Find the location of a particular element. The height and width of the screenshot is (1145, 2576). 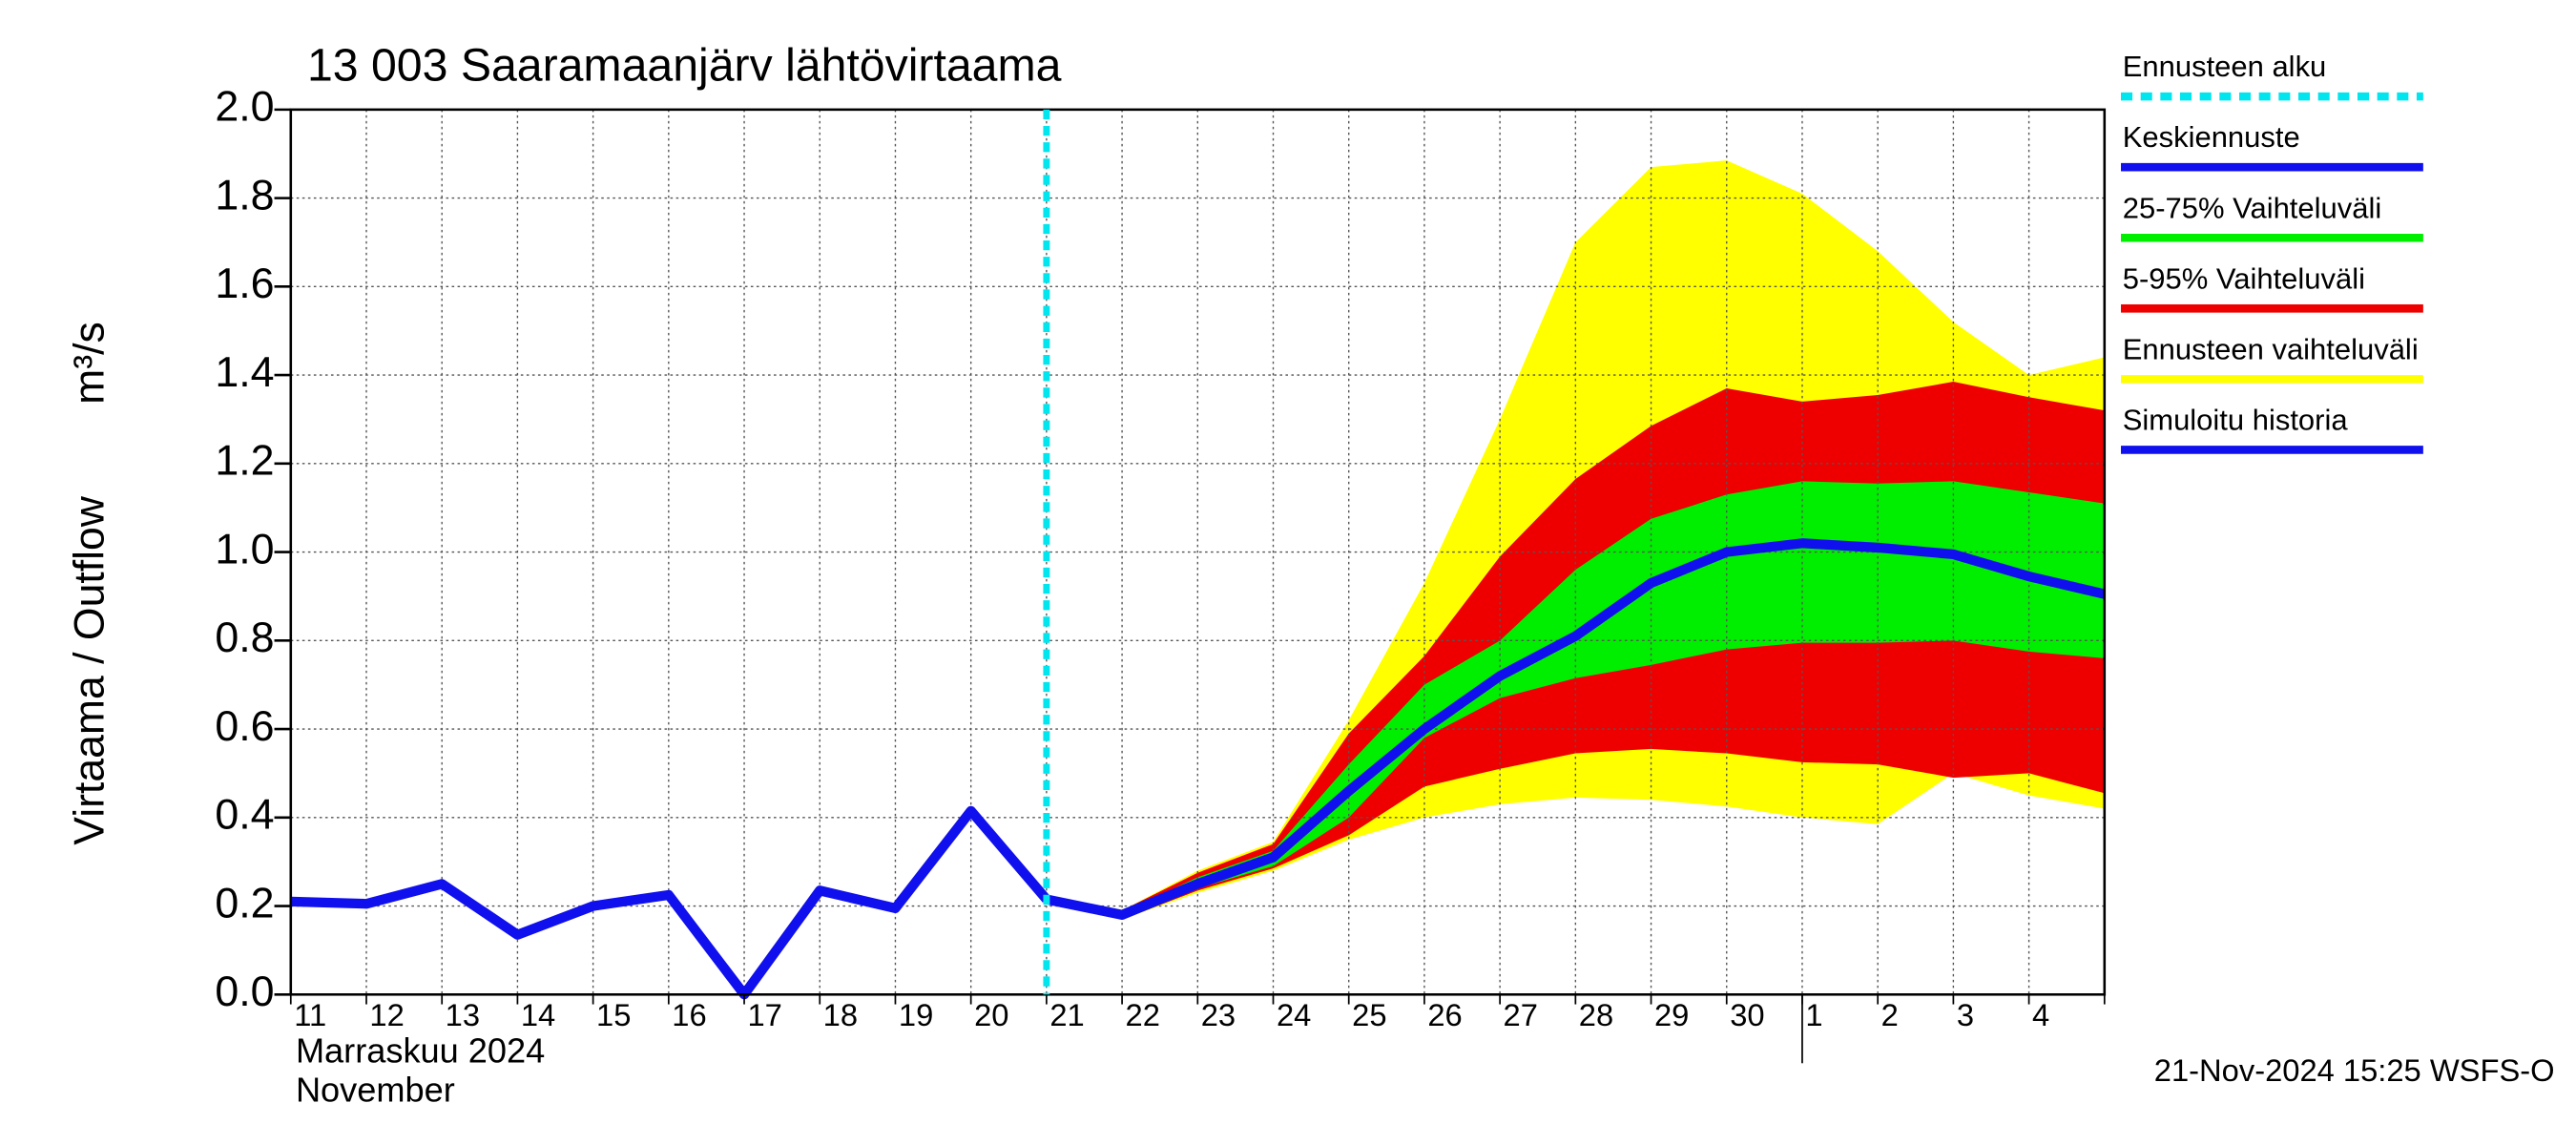

y-tick-label: 0.8 is located at coordinates (244, 637).